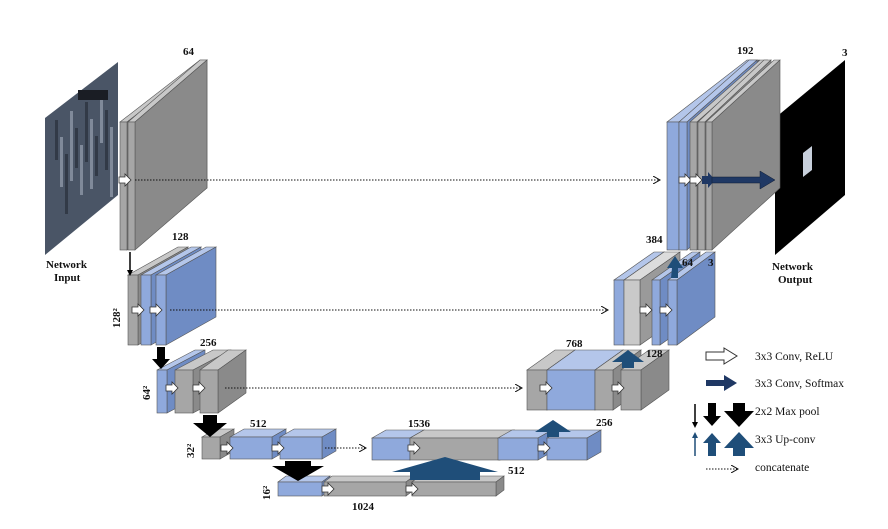 The width and height of the screenshot is (888, 529). I want to click on block-enc4-c, so click(308, 444).